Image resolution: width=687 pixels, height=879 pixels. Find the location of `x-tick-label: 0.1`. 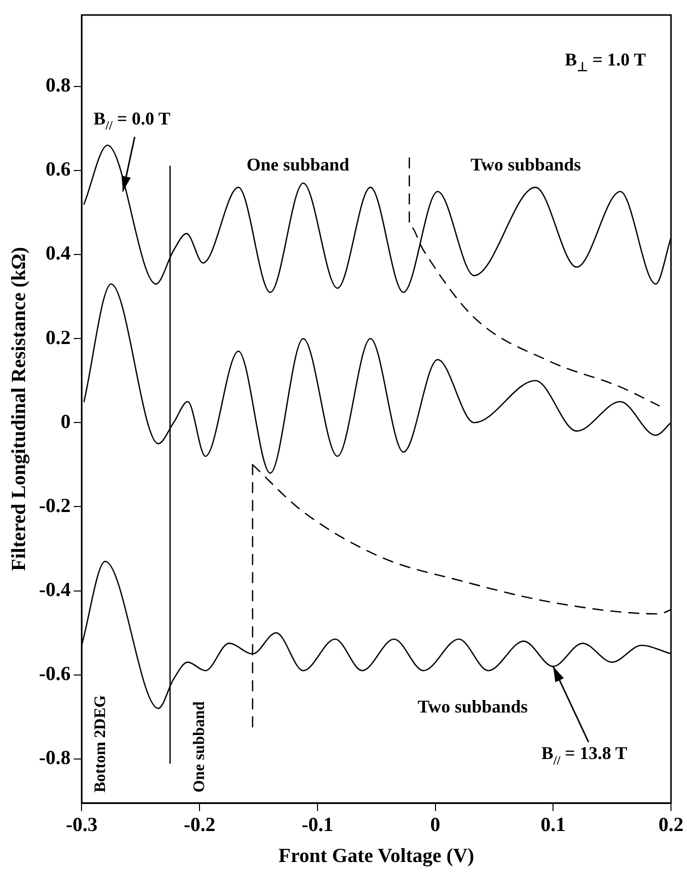

x-tick-label: 0.1 is located at coordinates (553, 825).